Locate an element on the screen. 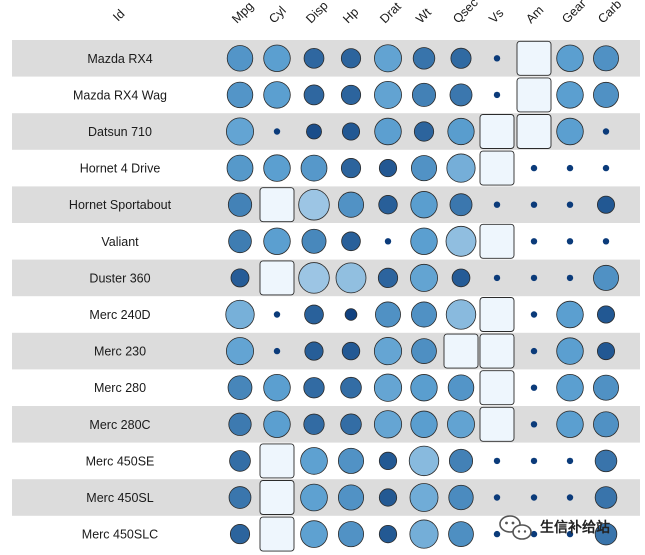 Image resolution: width=645 pixels, height=555 pixels. column-label-drat: Drat is located at coordinates (390, 13).